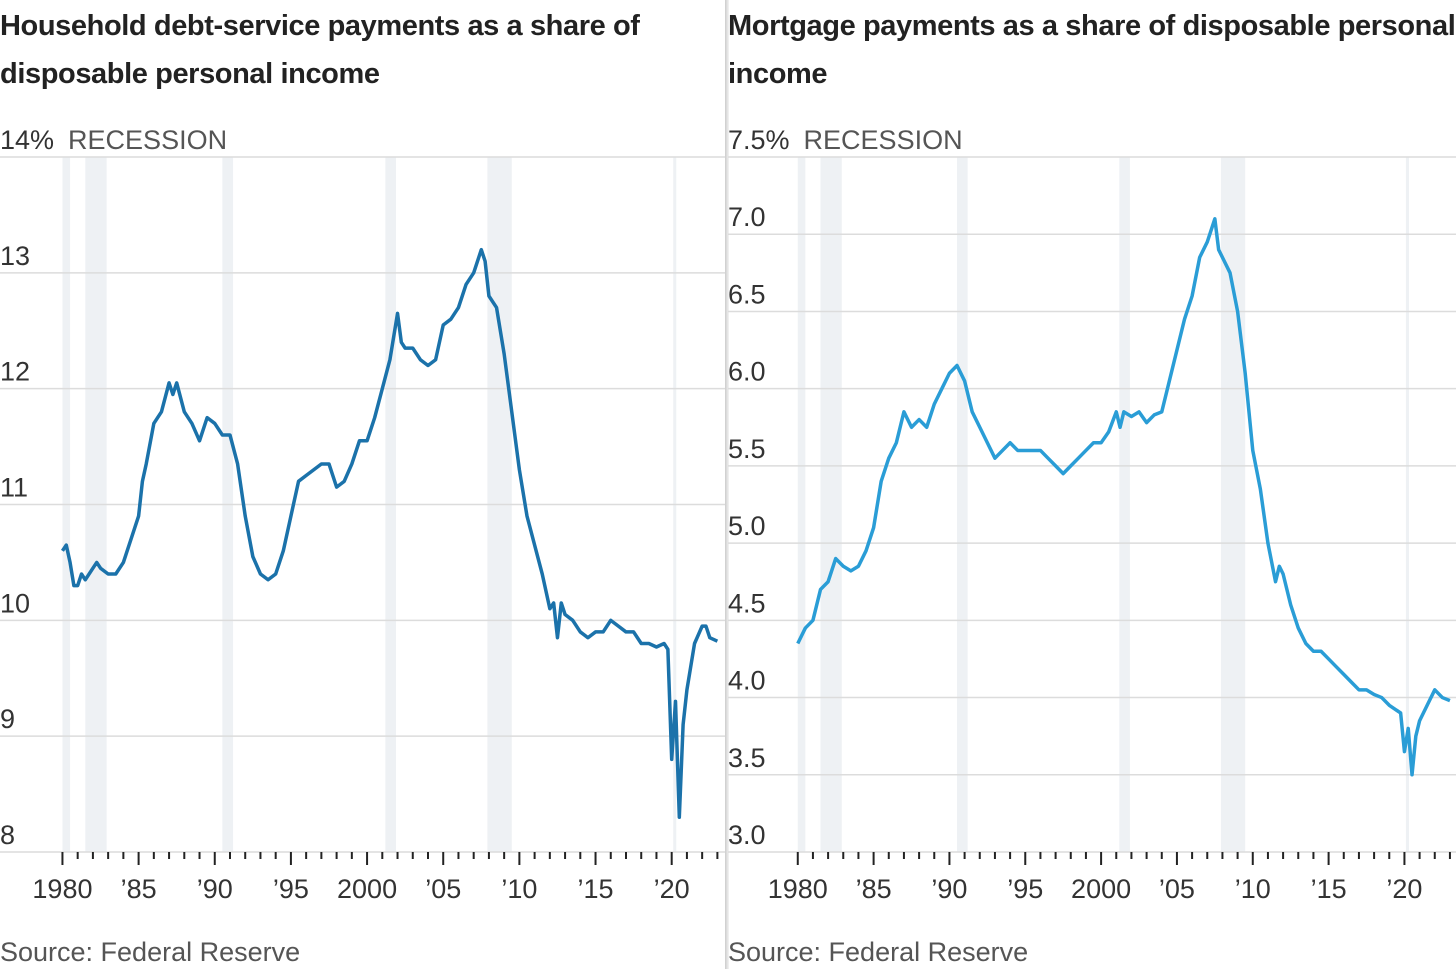  I want to click on y-tick-label: 7.0, so click(747, 217).